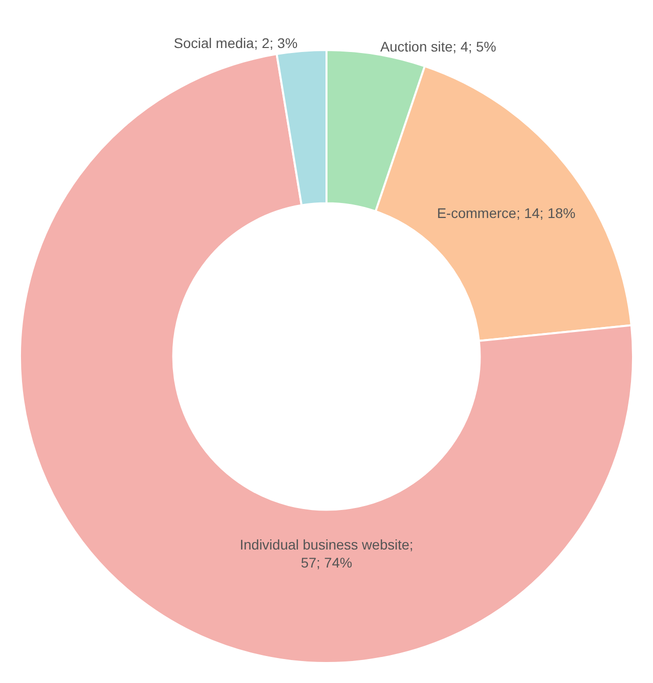  Describe the element at coordinates (236, 43) in the screenshot. I see `slice-label: Social media; 2; 3%` at that location.